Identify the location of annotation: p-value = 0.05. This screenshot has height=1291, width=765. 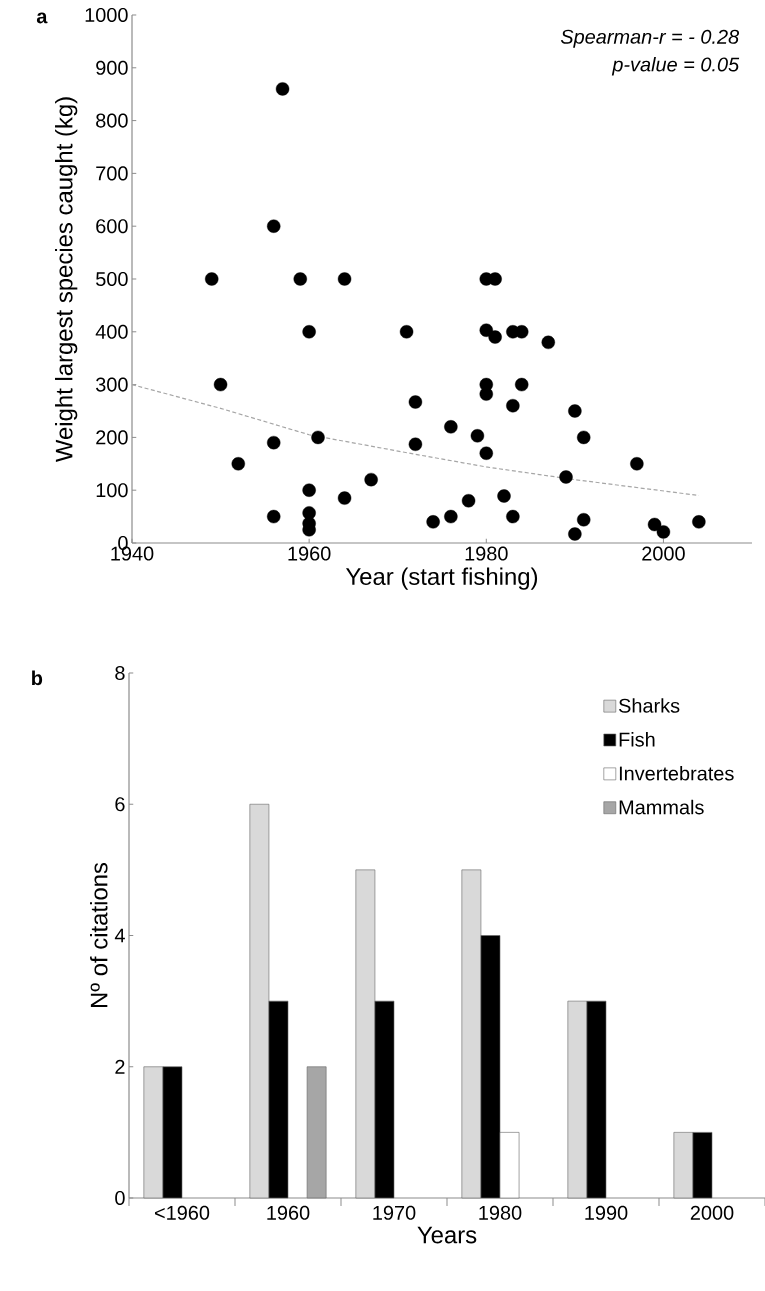
(675, 66).